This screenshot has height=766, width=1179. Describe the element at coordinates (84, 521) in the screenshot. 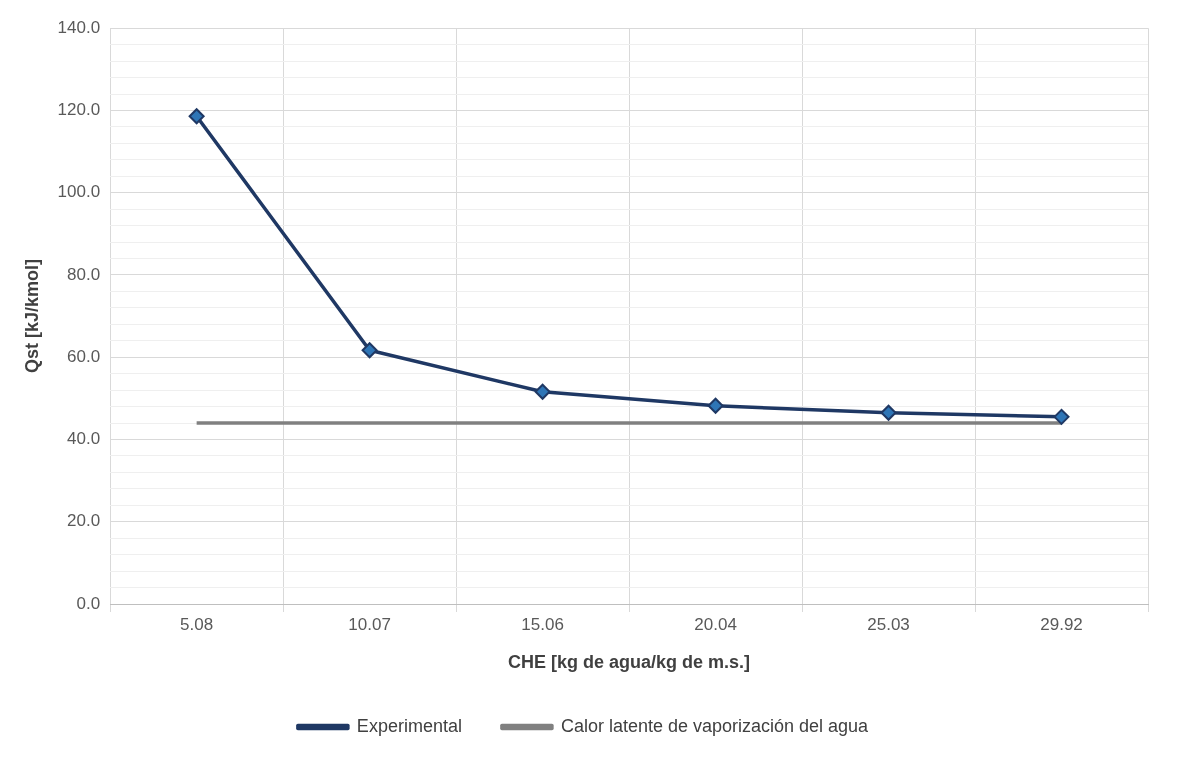

I see `y-tick-label: 20.0` at that location.